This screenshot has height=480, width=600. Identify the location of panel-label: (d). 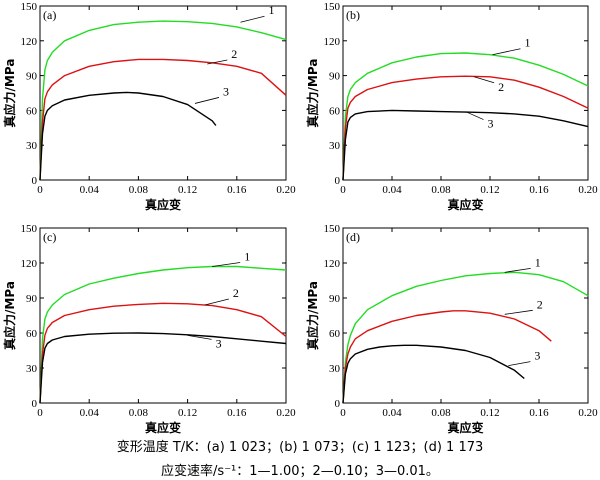
(353, 237).